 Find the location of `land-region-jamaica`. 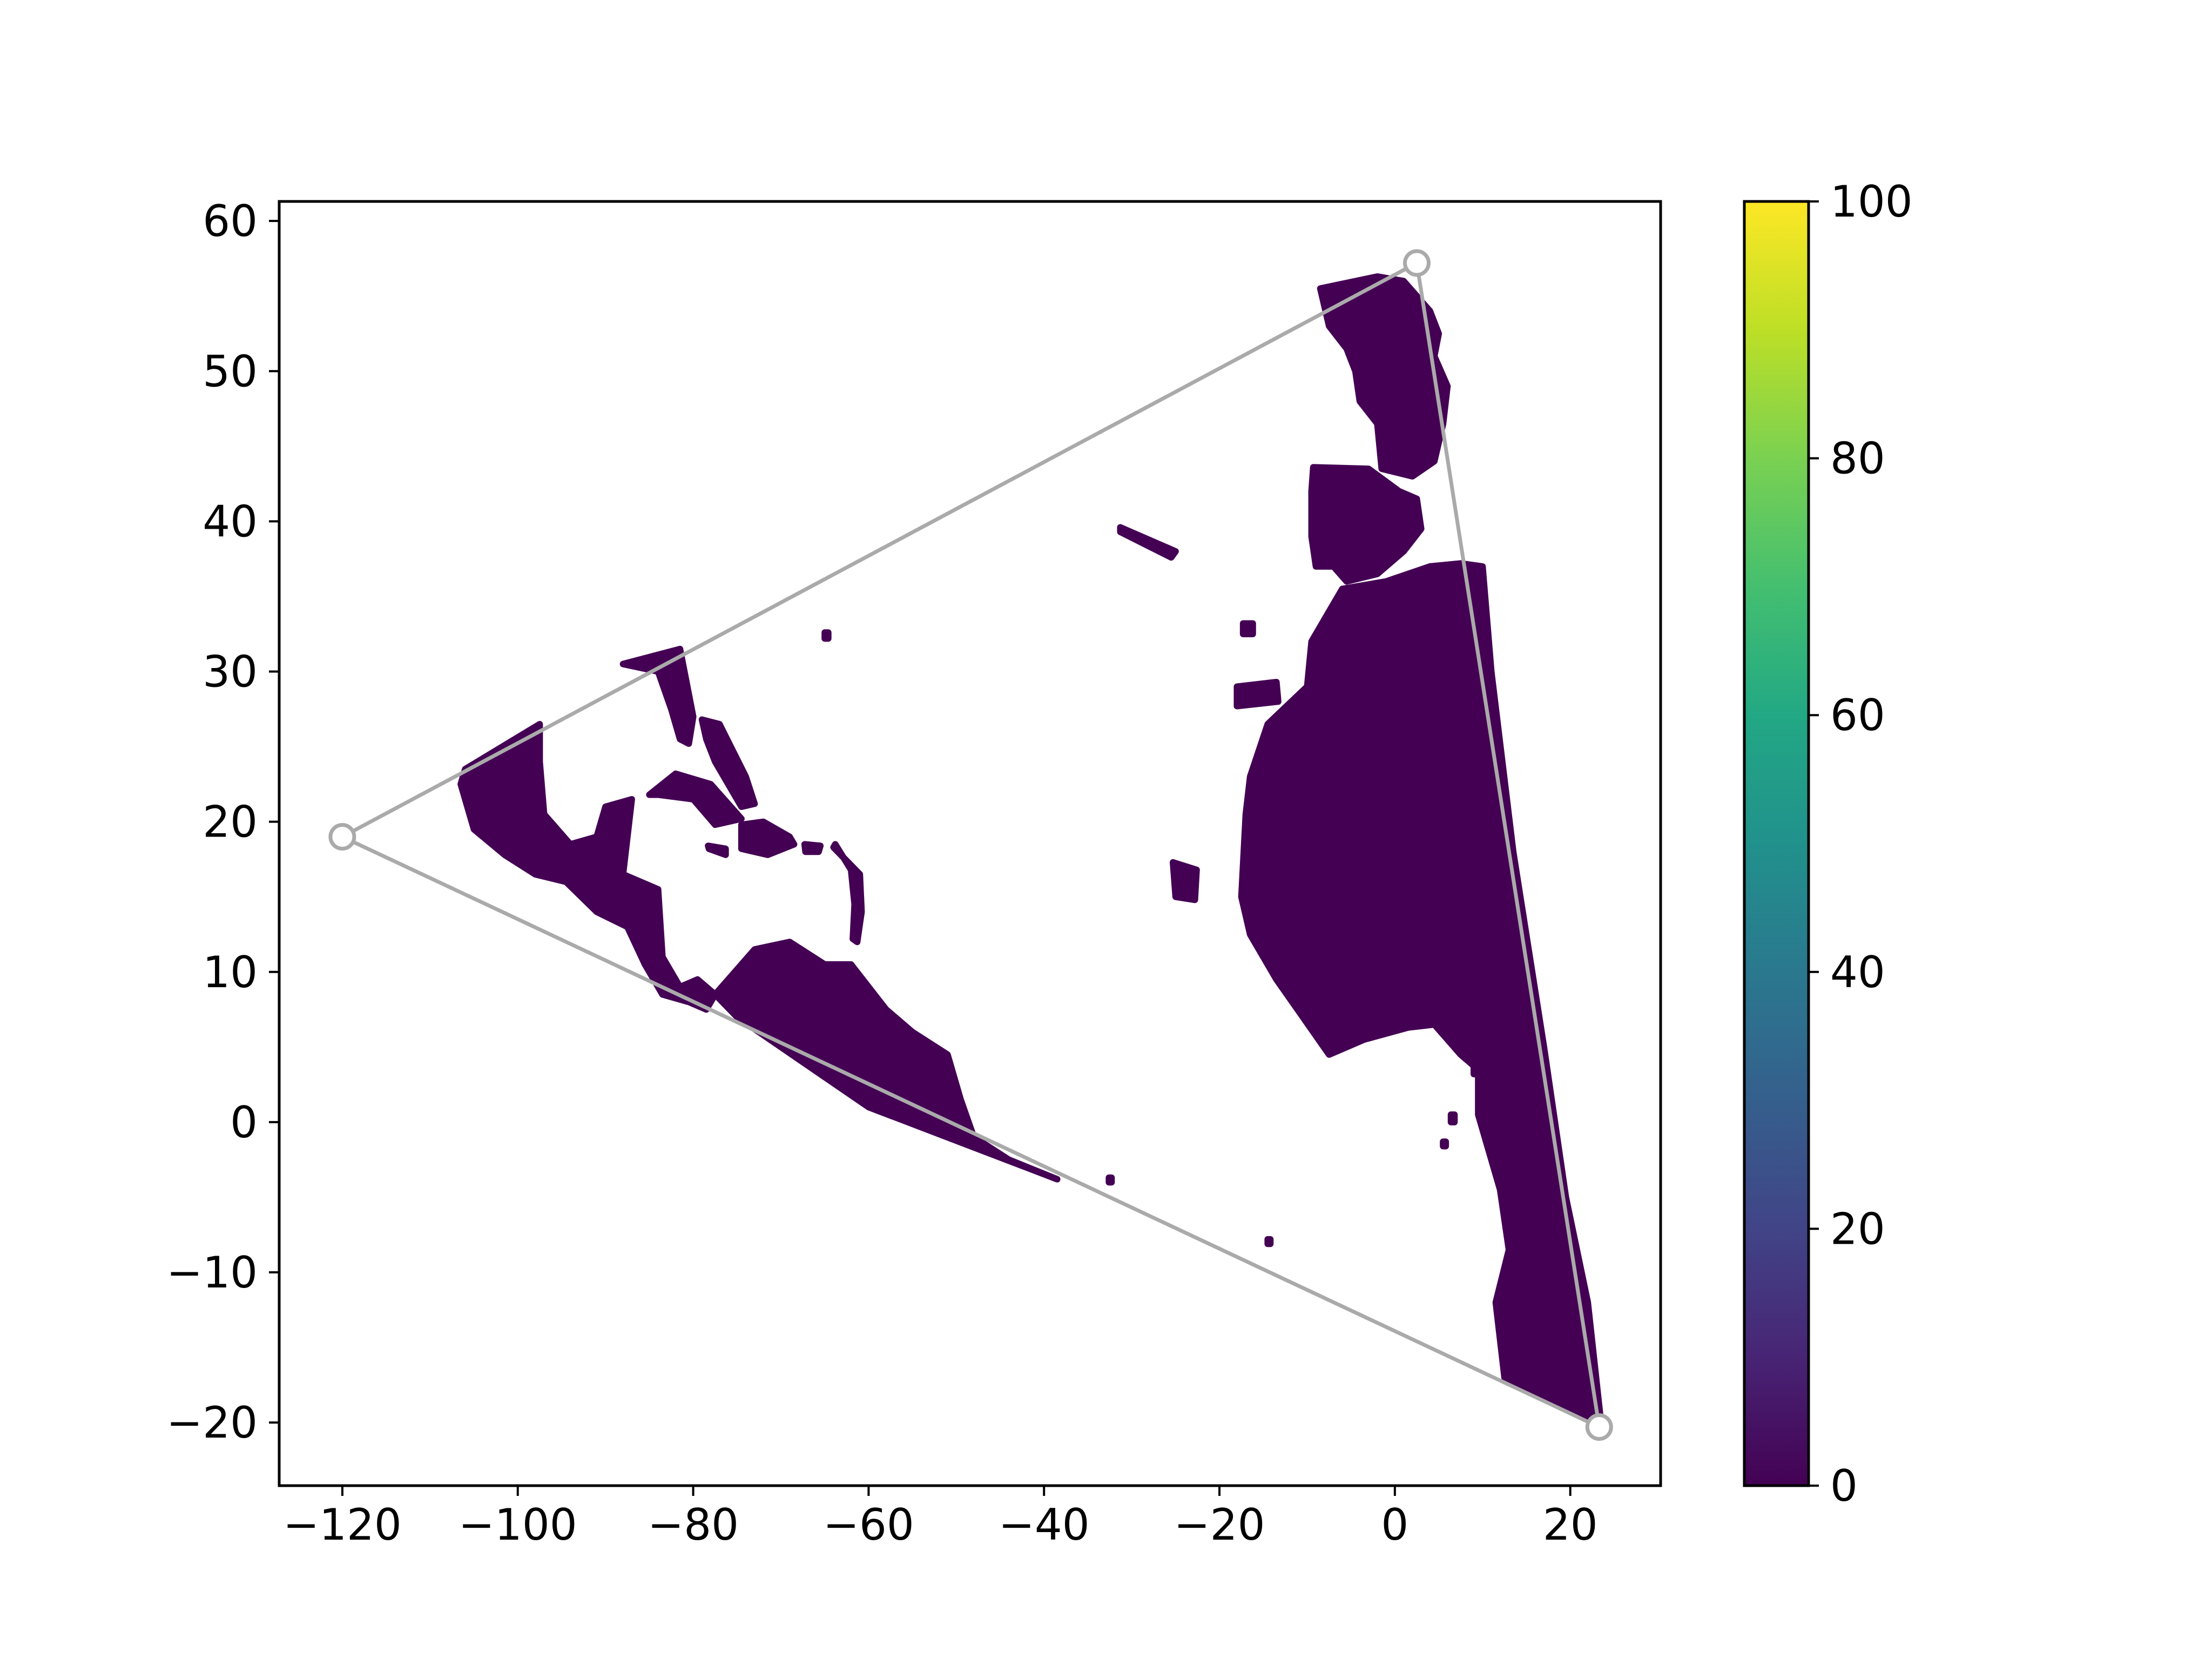

land-region-jamaica is located at coordinates (717, 850).